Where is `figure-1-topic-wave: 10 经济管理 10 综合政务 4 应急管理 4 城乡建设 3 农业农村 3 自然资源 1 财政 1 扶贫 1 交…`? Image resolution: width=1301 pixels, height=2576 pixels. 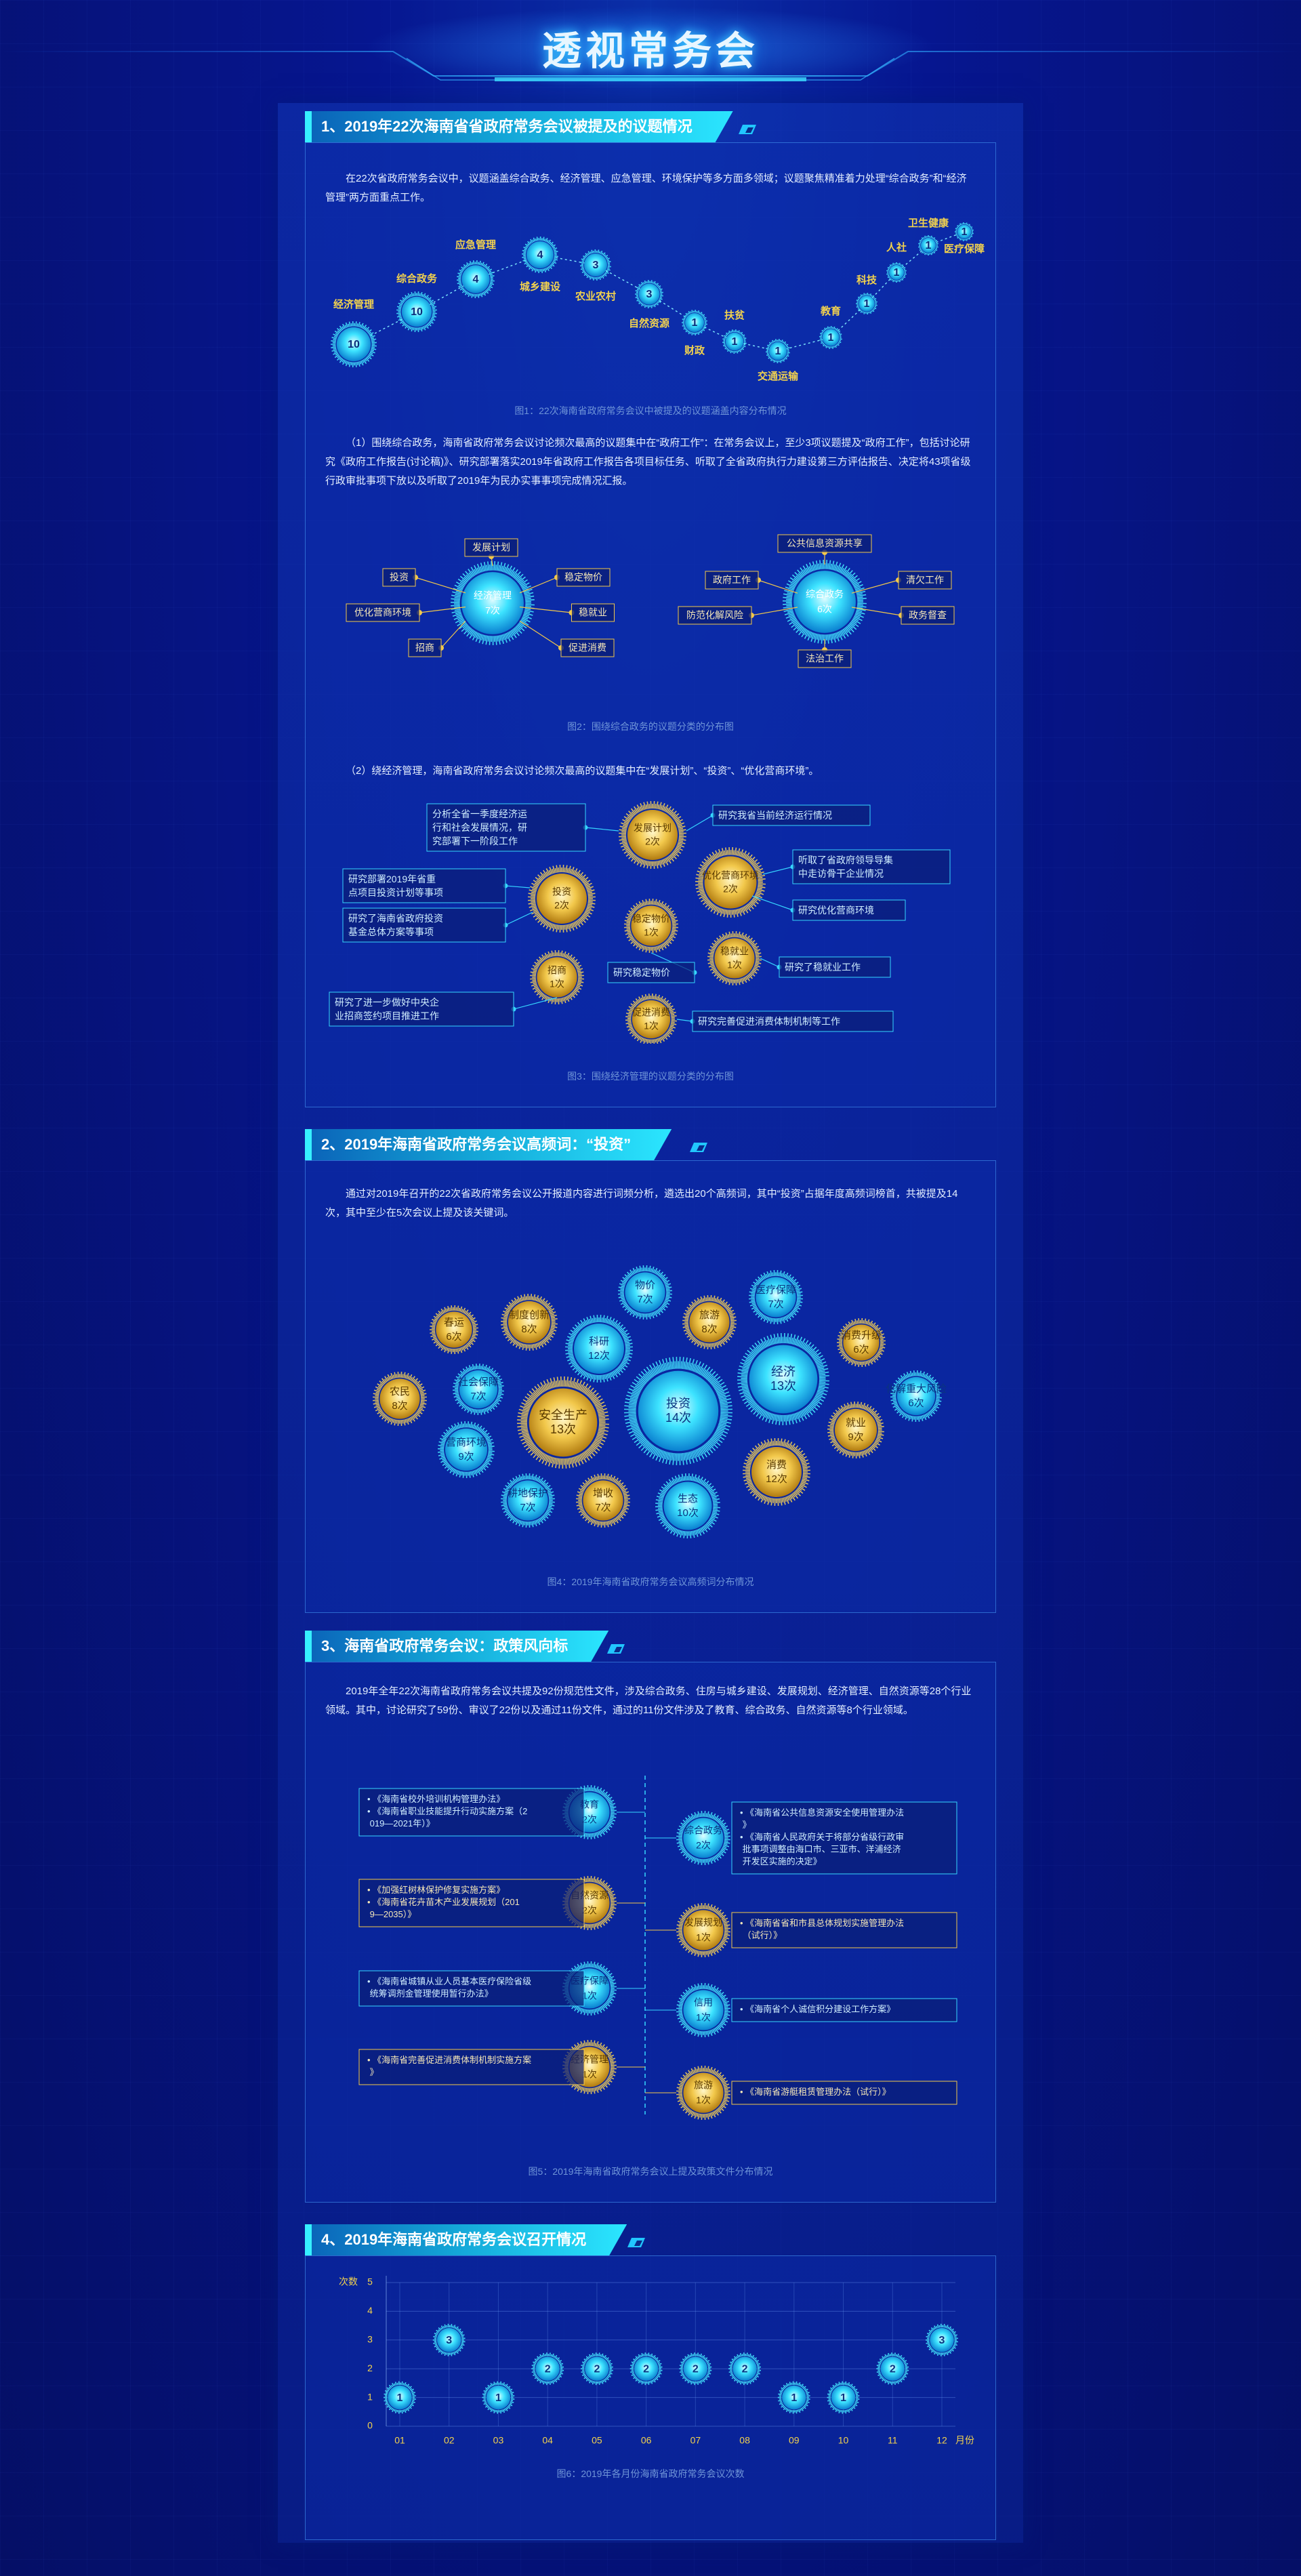 figure-1-topic-wave: 10 经济管理 10 综合政务 4 应急管理 4 城乡建设 3 农业农村 3 自然资源 1 财政 1 扶贫 1 交… is located at coordinates (658, 299).